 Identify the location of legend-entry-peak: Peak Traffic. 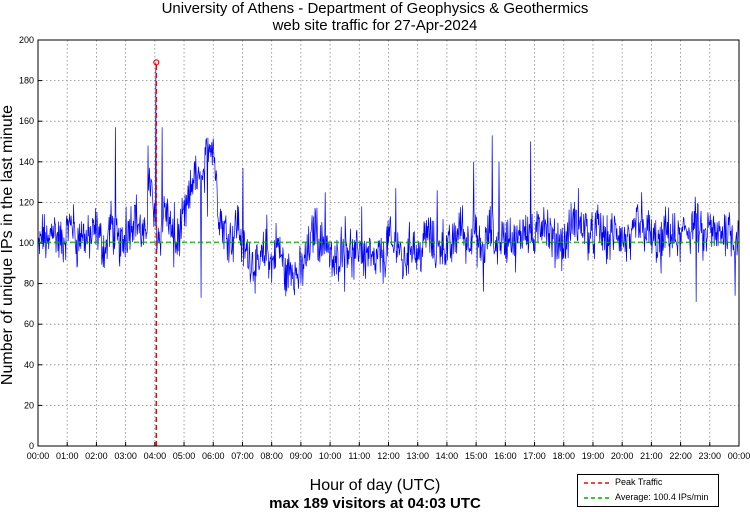
(648, 483).